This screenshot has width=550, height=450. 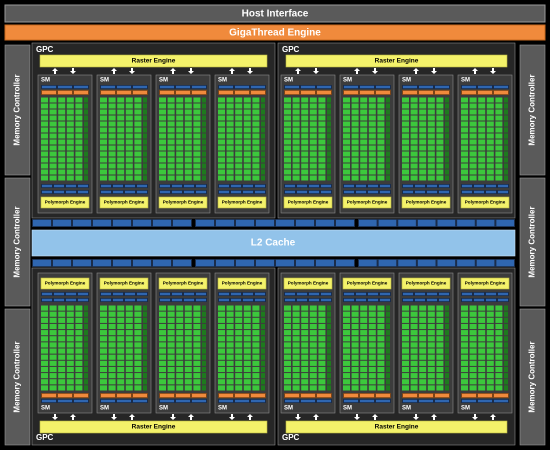 I want to click on sm-label: SM, so click(x=163, y=81).